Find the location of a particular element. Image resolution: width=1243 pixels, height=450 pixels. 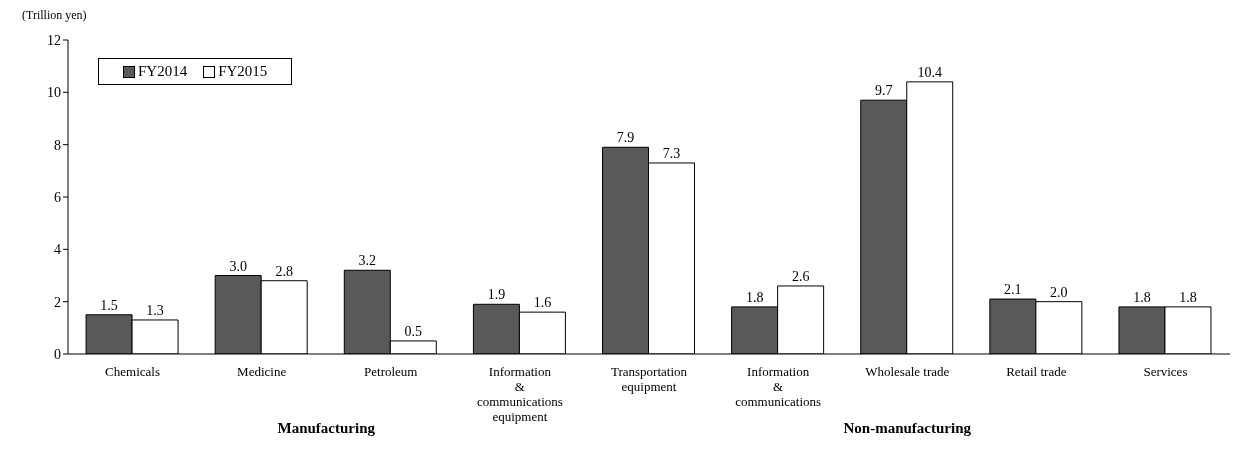

y-tick-label: 2 is located at coordinates (57, 302).